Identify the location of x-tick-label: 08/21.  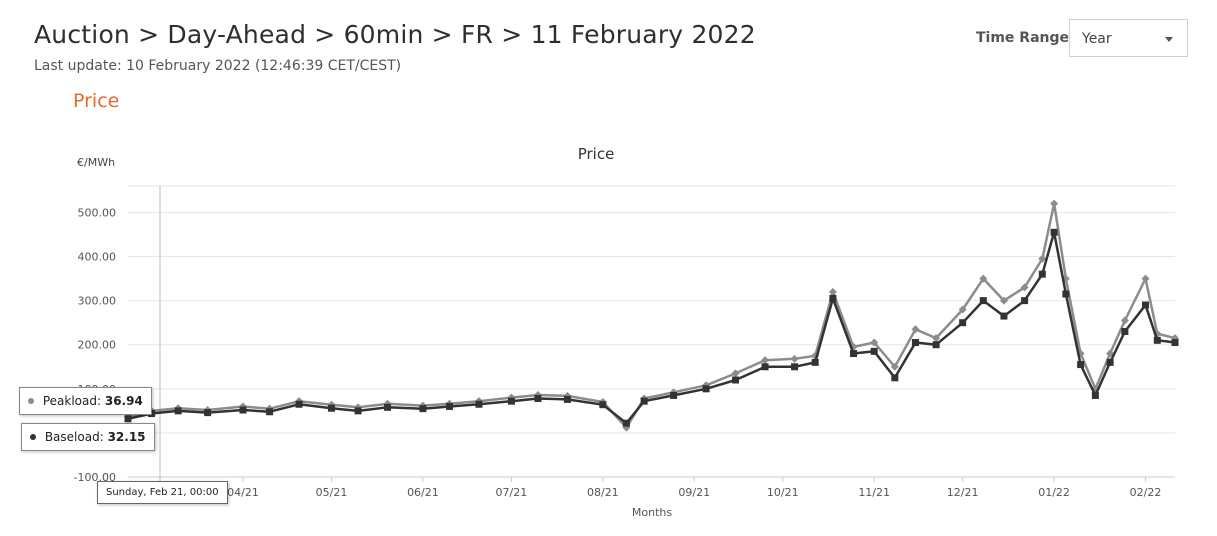
(603, 492).